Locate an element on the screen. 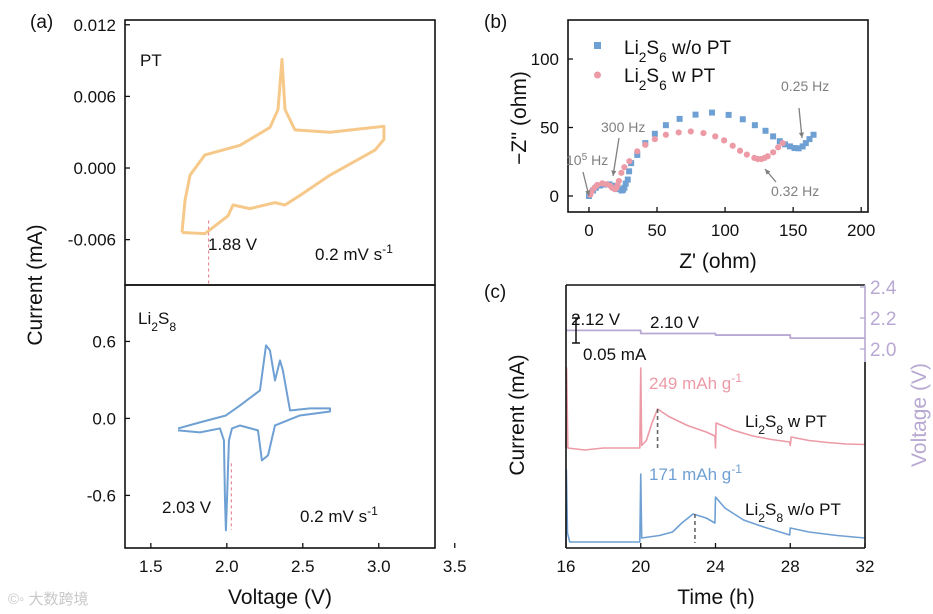 This screenshot has height=614, width=933. text-run: Voltage (V) is located at coordinates (280, 597).